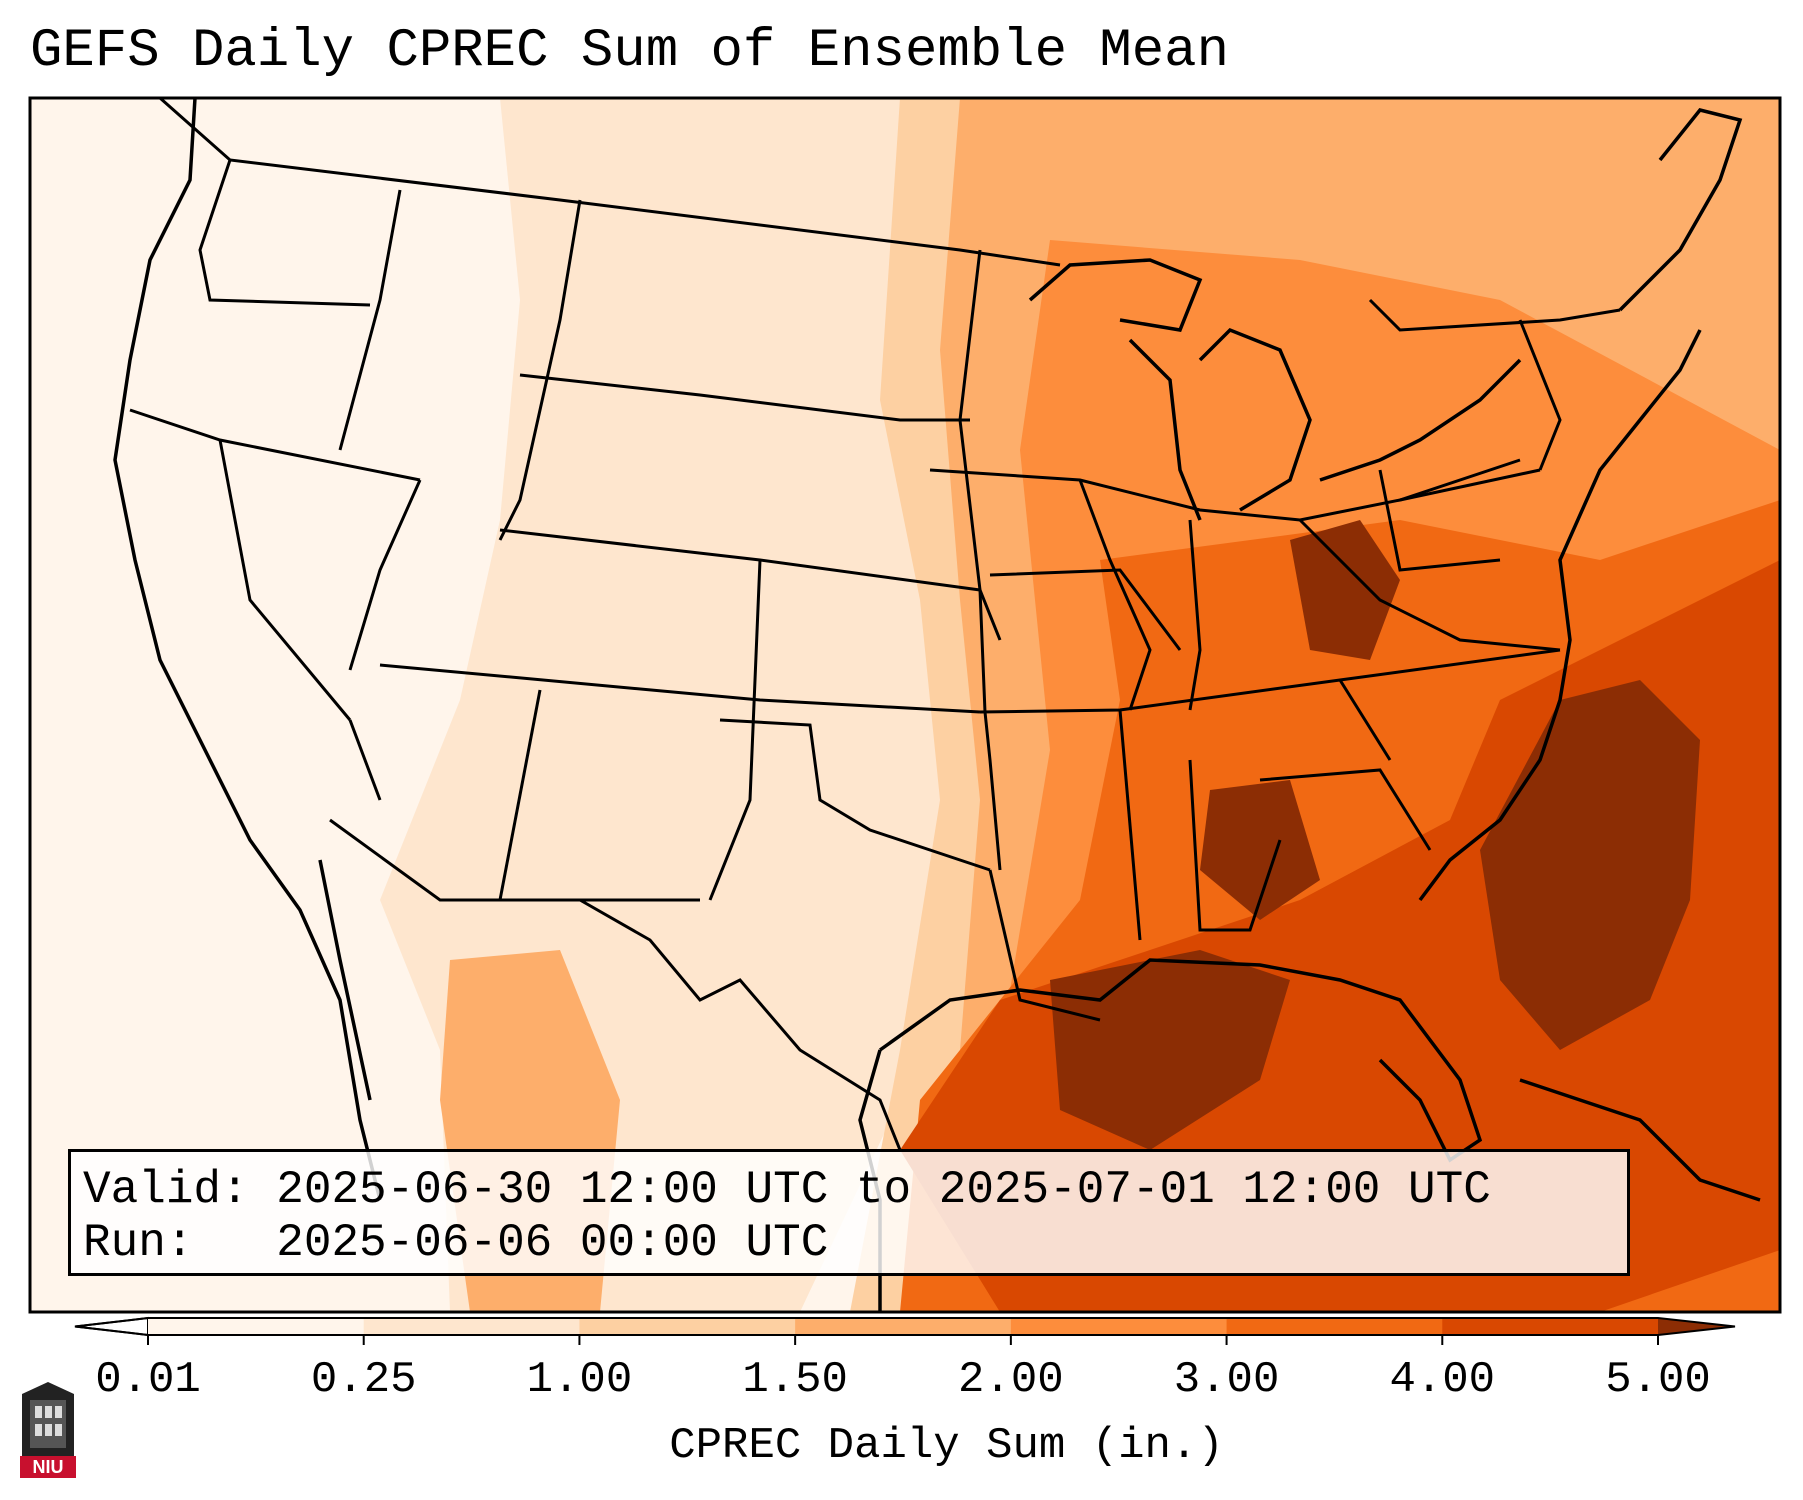 The width and height of the screenshot is (1803, 1500). Describe the element at coordinates (48, 1430) in the screenshot. I see `niu-logo: NIU` at that location.